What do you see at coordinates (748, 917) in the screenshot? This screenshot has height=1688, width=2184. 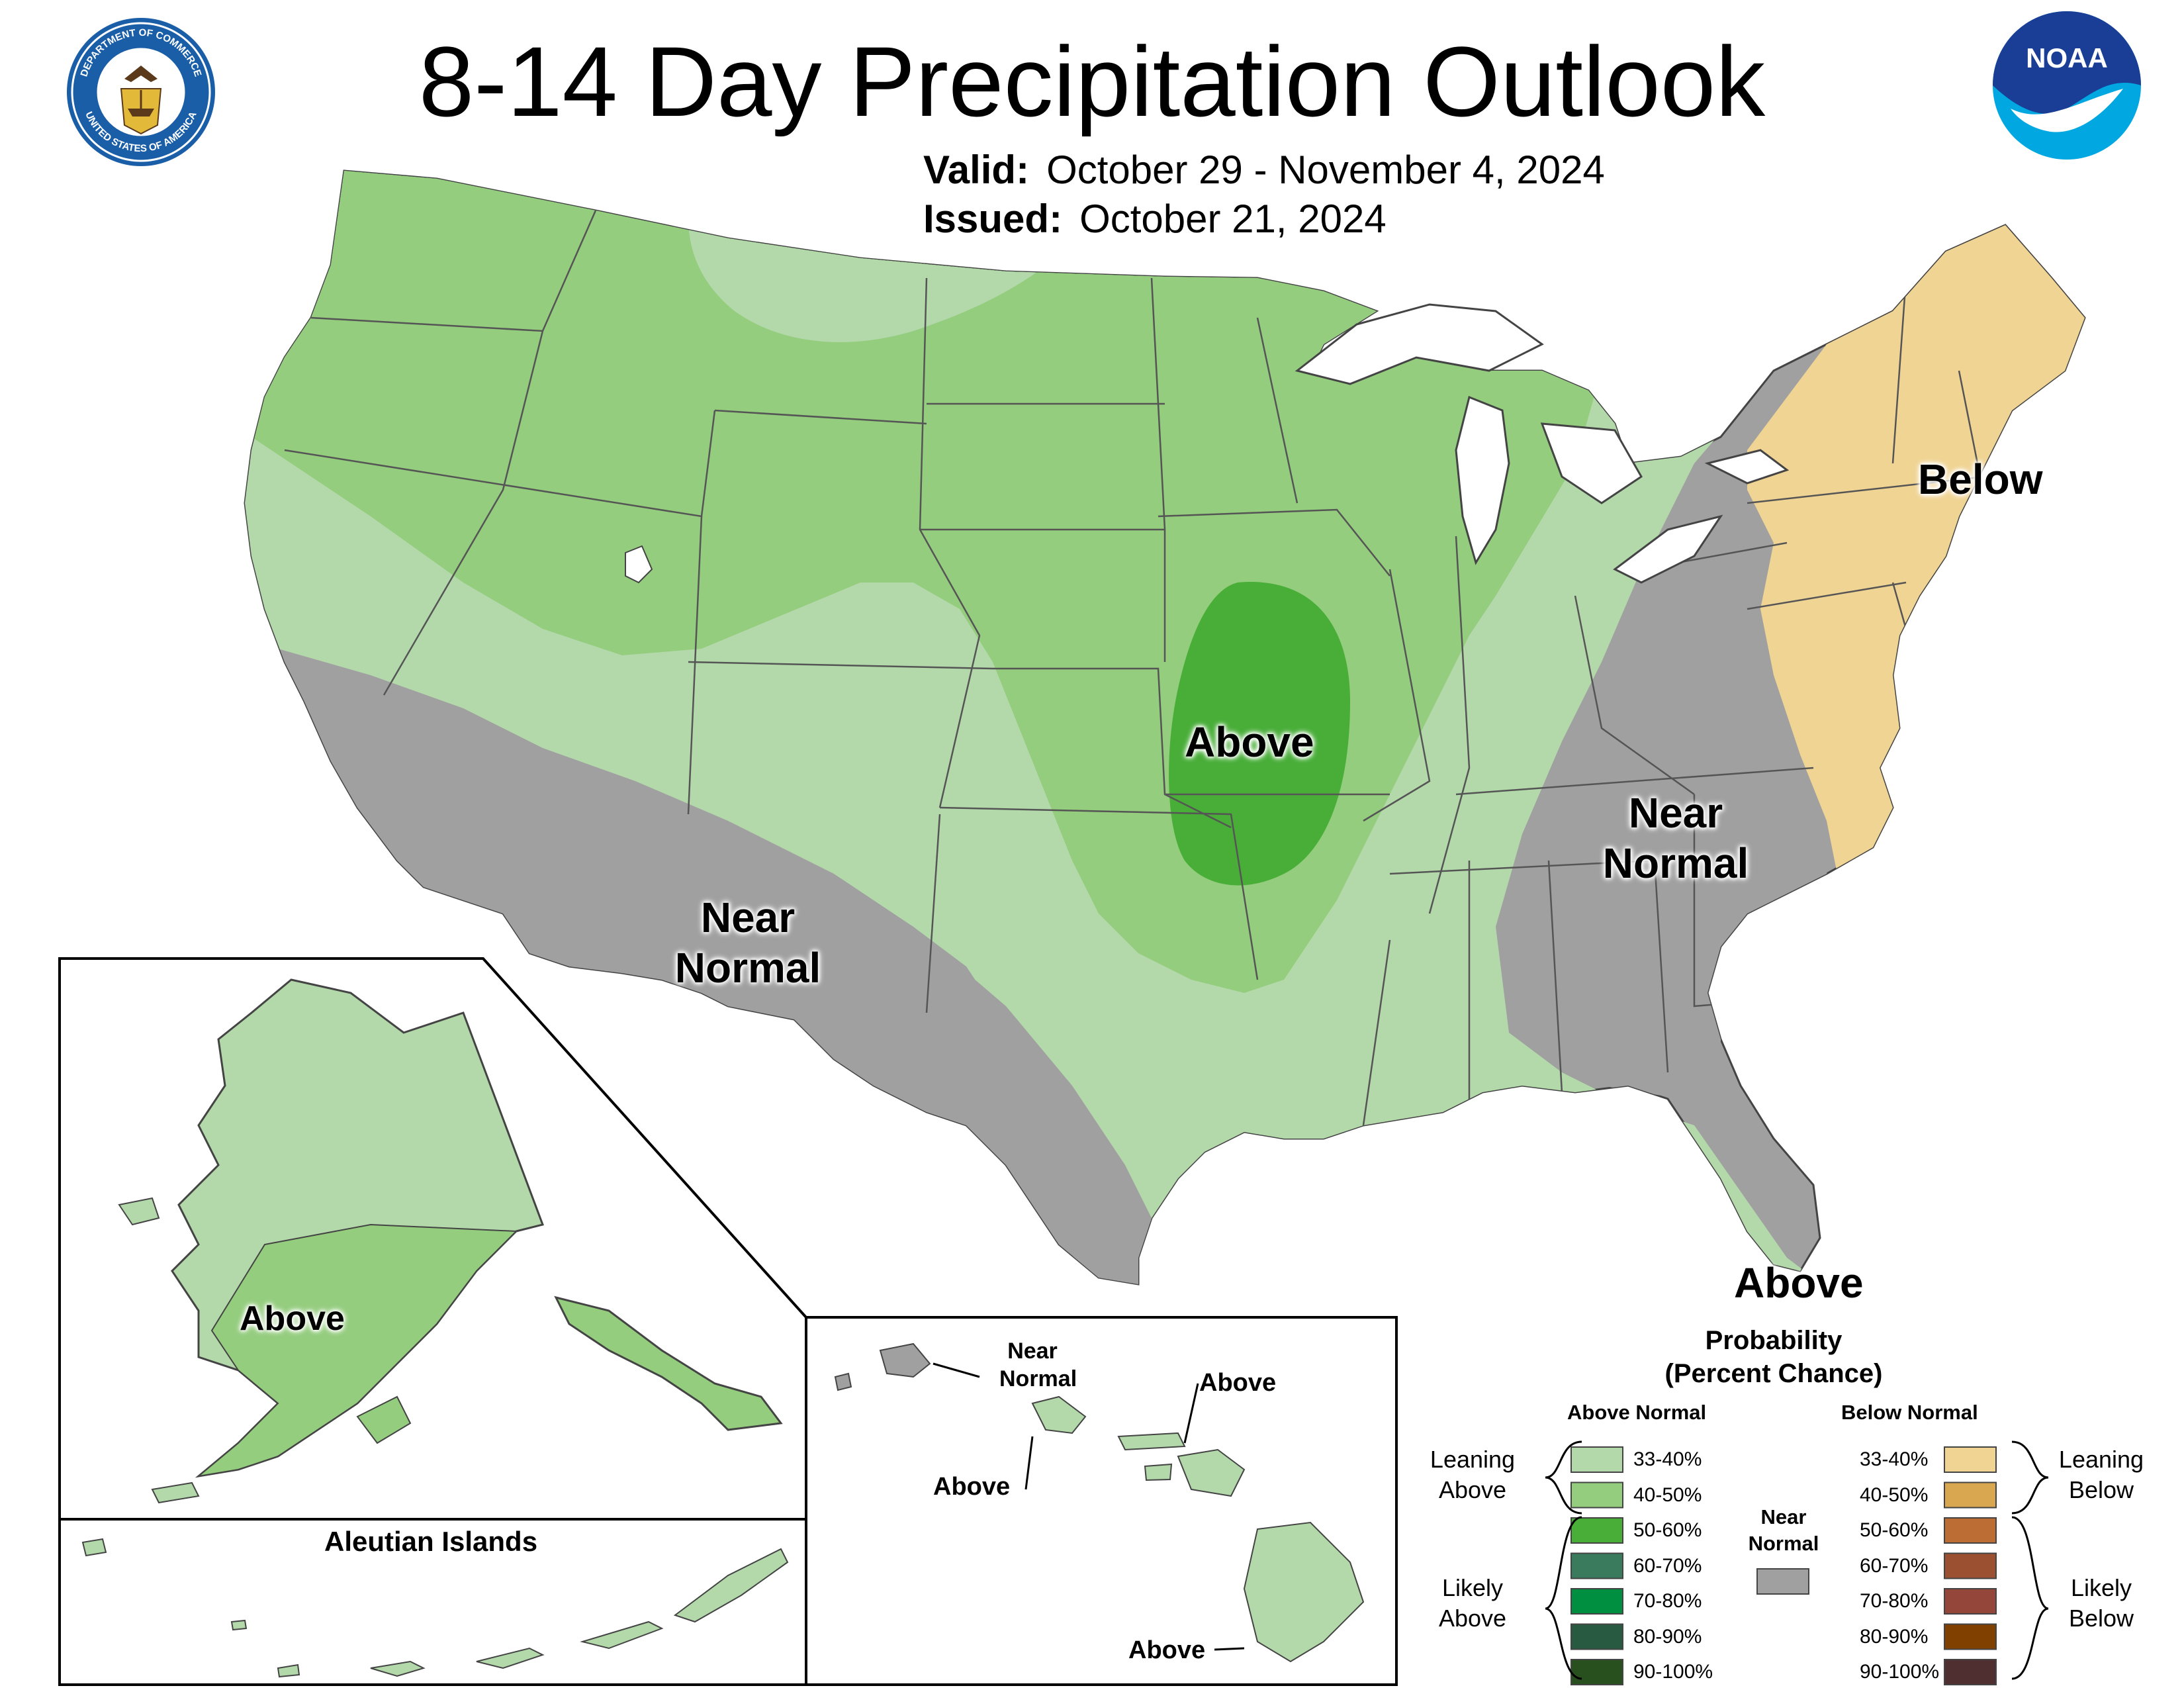 I see `label-southwest-near-normal-line1: Near` at bounding box center [748, 917].